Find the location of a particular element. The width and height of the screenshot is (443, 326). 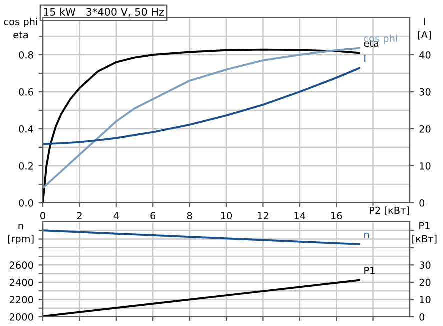

series-label: n is located at coordinates (367, 235).